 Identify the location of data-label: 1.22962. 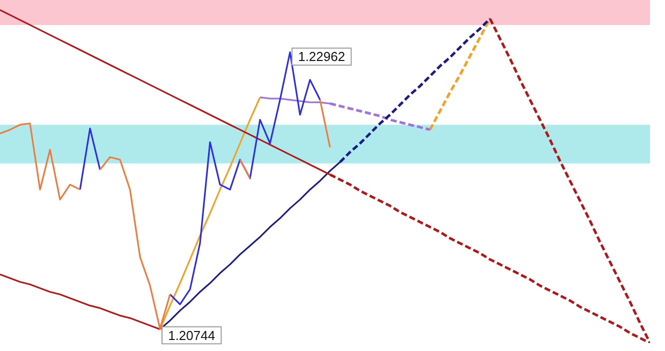
(322, 56).